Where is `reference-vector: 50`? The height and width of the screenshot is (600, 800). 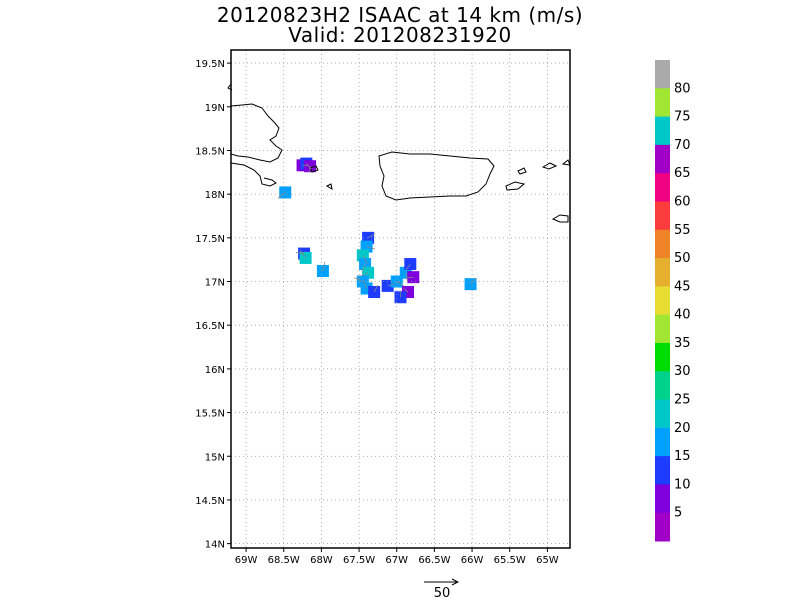
reference-vector: 50 is located at coordinates (442, 589).